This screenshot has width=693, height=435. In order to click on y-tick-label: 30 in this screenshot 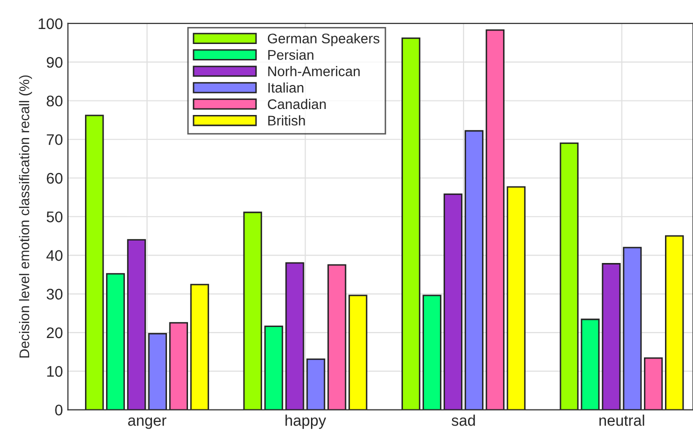, I will do `click(54, 294)`.